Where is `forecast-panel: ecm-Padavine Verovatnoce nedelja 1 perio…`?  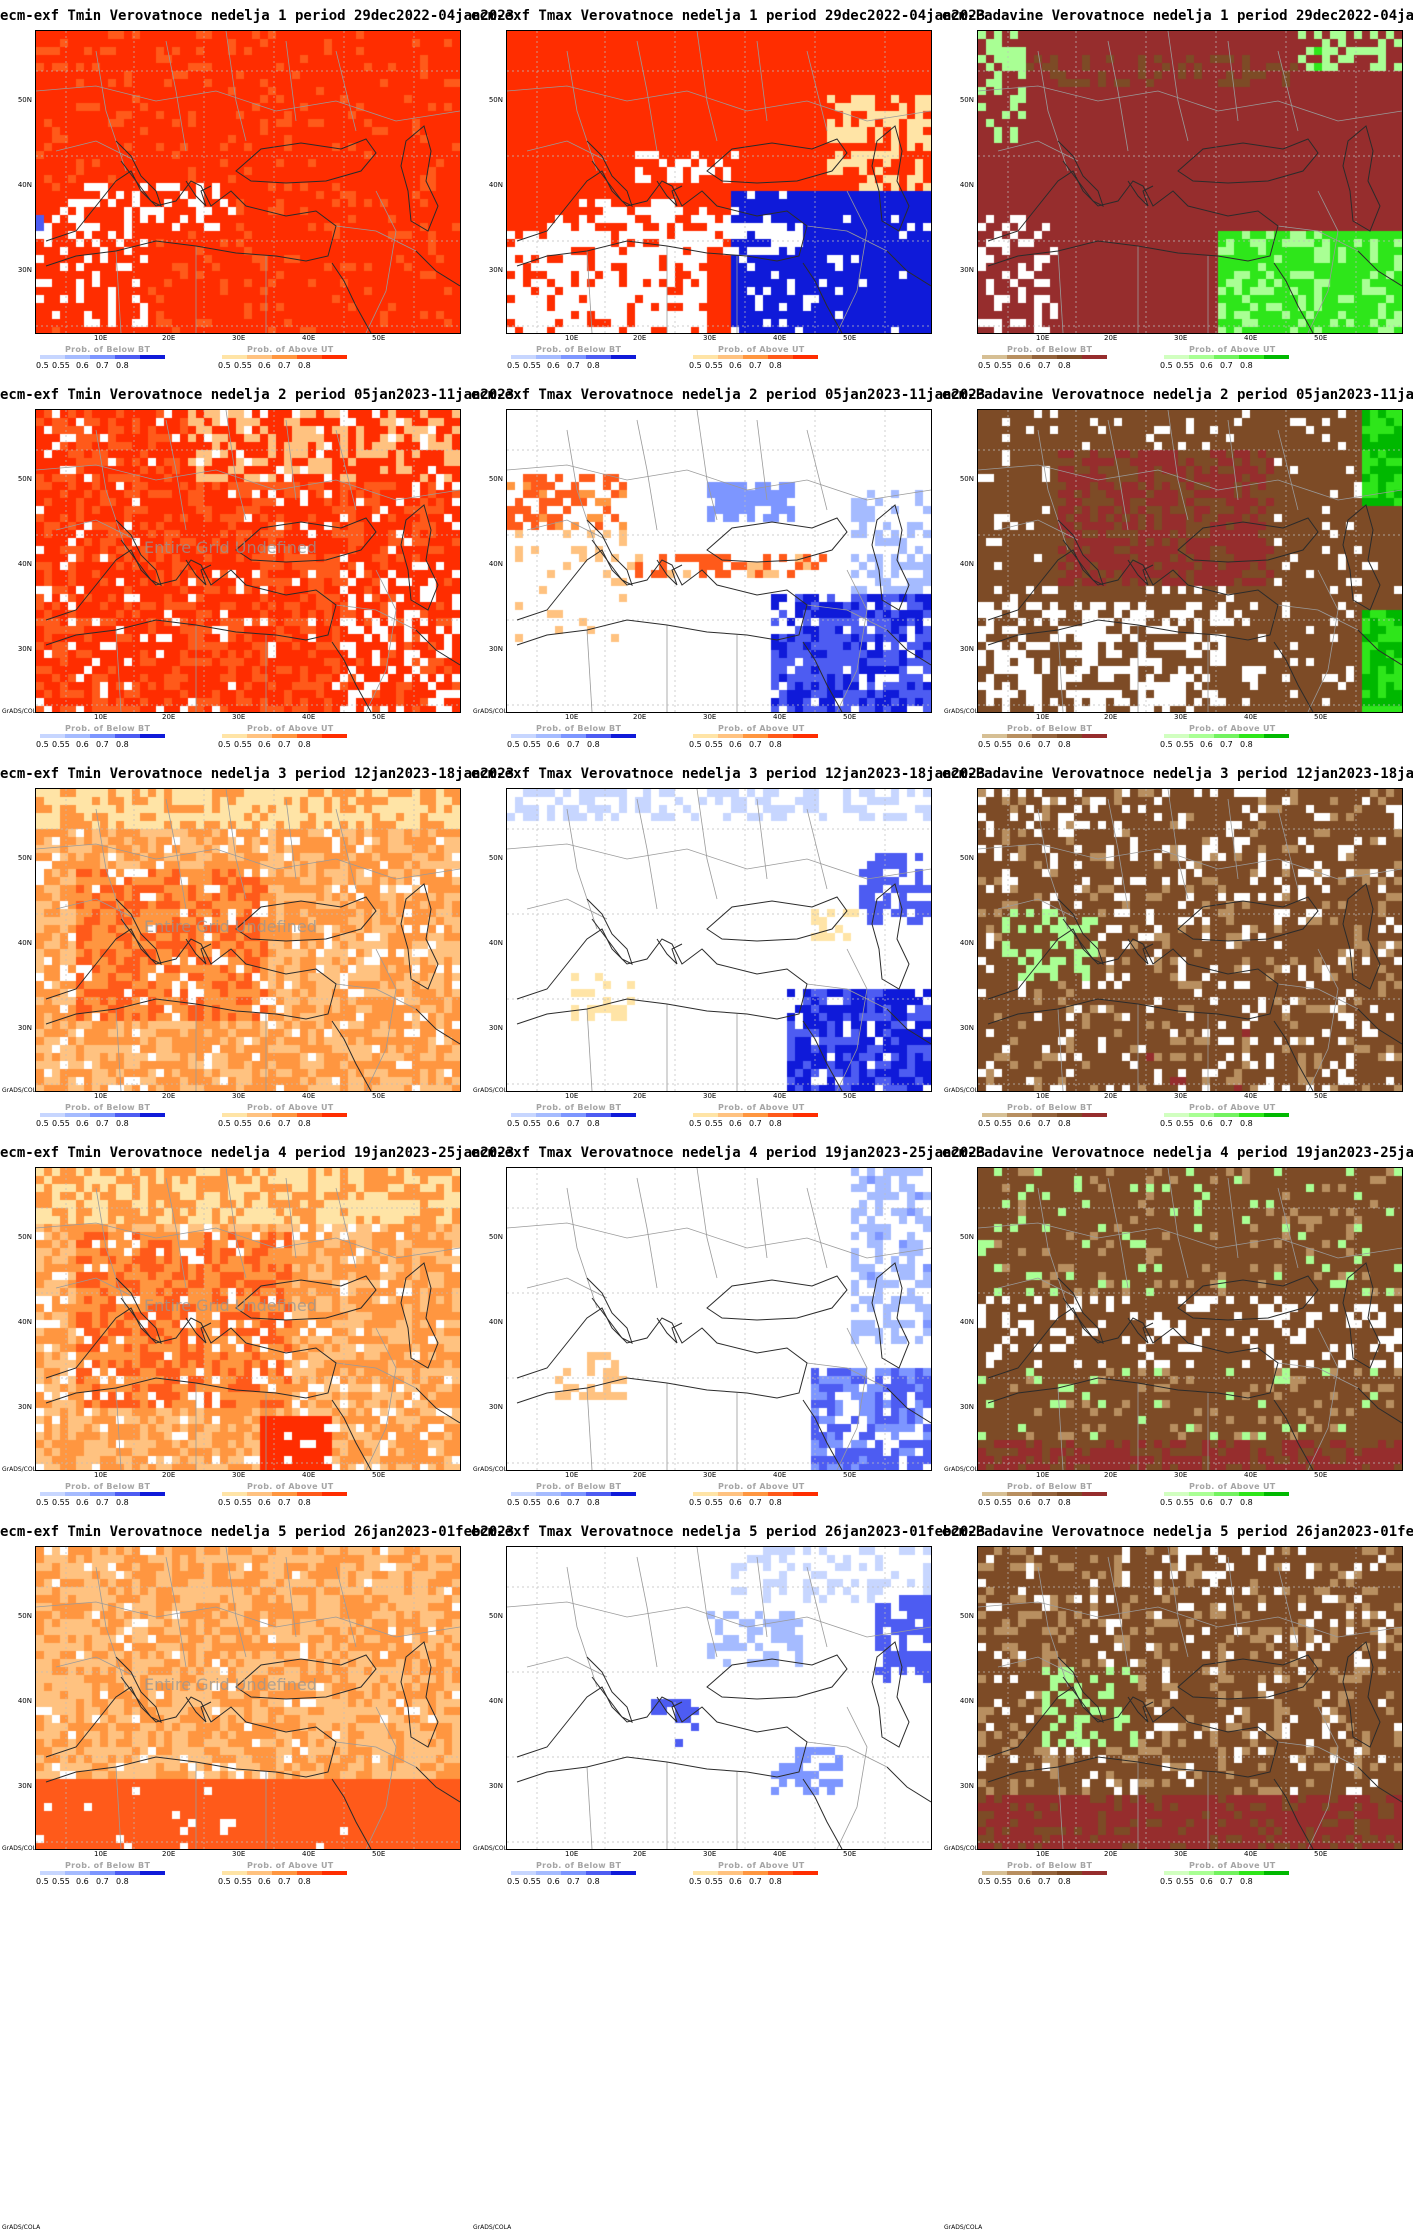
forecast-panel: ecm-Padavine Verovatnoce nedelja 1 perio… is located at coordinates (1177, 357).